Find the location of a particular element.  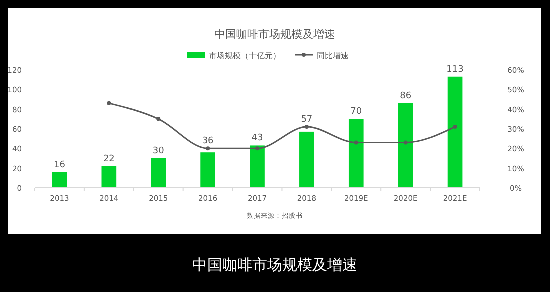

data-label: 86 is located at coordinates (406, 96).